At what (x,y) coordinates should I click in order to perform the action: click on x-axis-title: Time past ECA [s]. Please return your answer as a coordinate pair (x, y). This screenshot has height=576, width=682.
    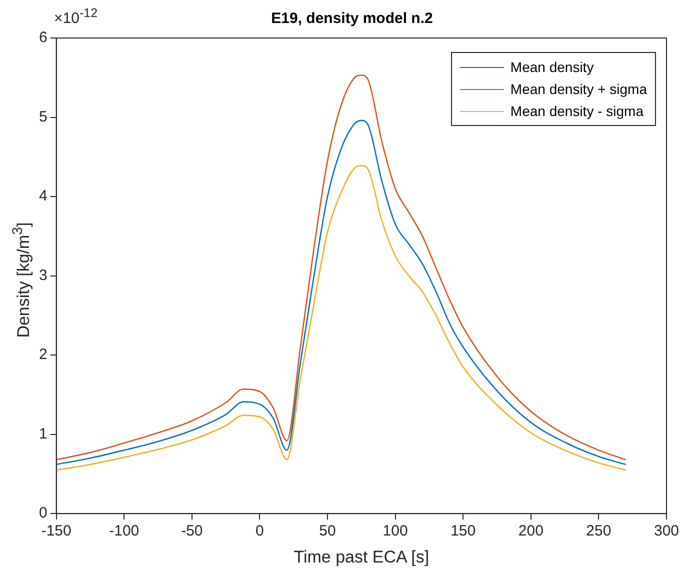
    Looking at the image, I should click on (362, 556).